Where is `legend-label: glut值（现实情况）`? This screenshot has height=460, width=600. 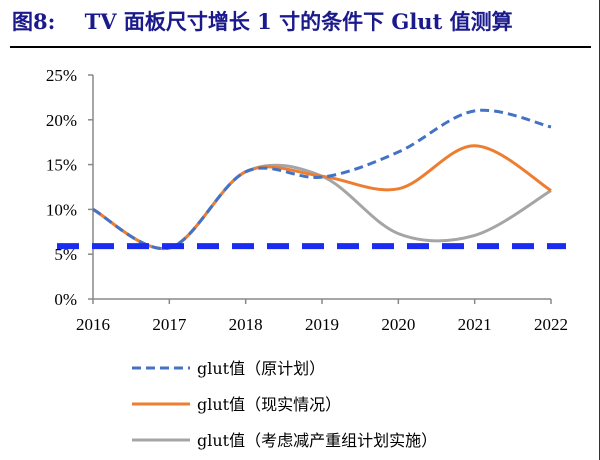 legend-label: glut值（现实情况） is located at coordinates (269, 404).